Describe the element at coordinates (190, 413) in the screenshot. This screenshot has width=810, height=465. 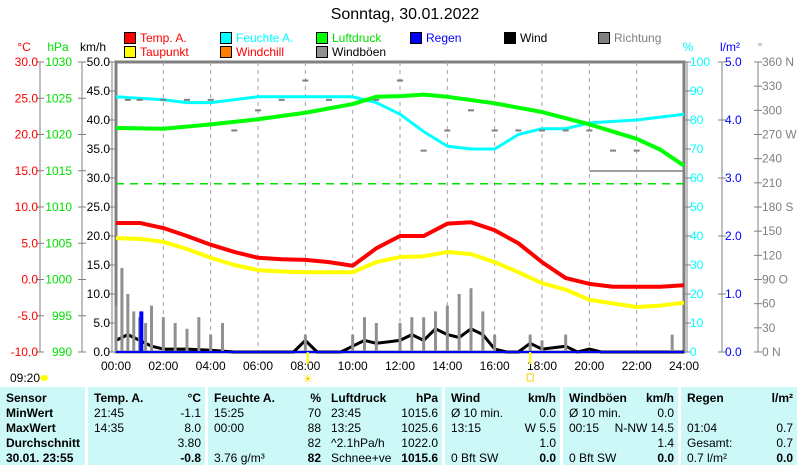
I see `cell-value: -1.1` at that location.